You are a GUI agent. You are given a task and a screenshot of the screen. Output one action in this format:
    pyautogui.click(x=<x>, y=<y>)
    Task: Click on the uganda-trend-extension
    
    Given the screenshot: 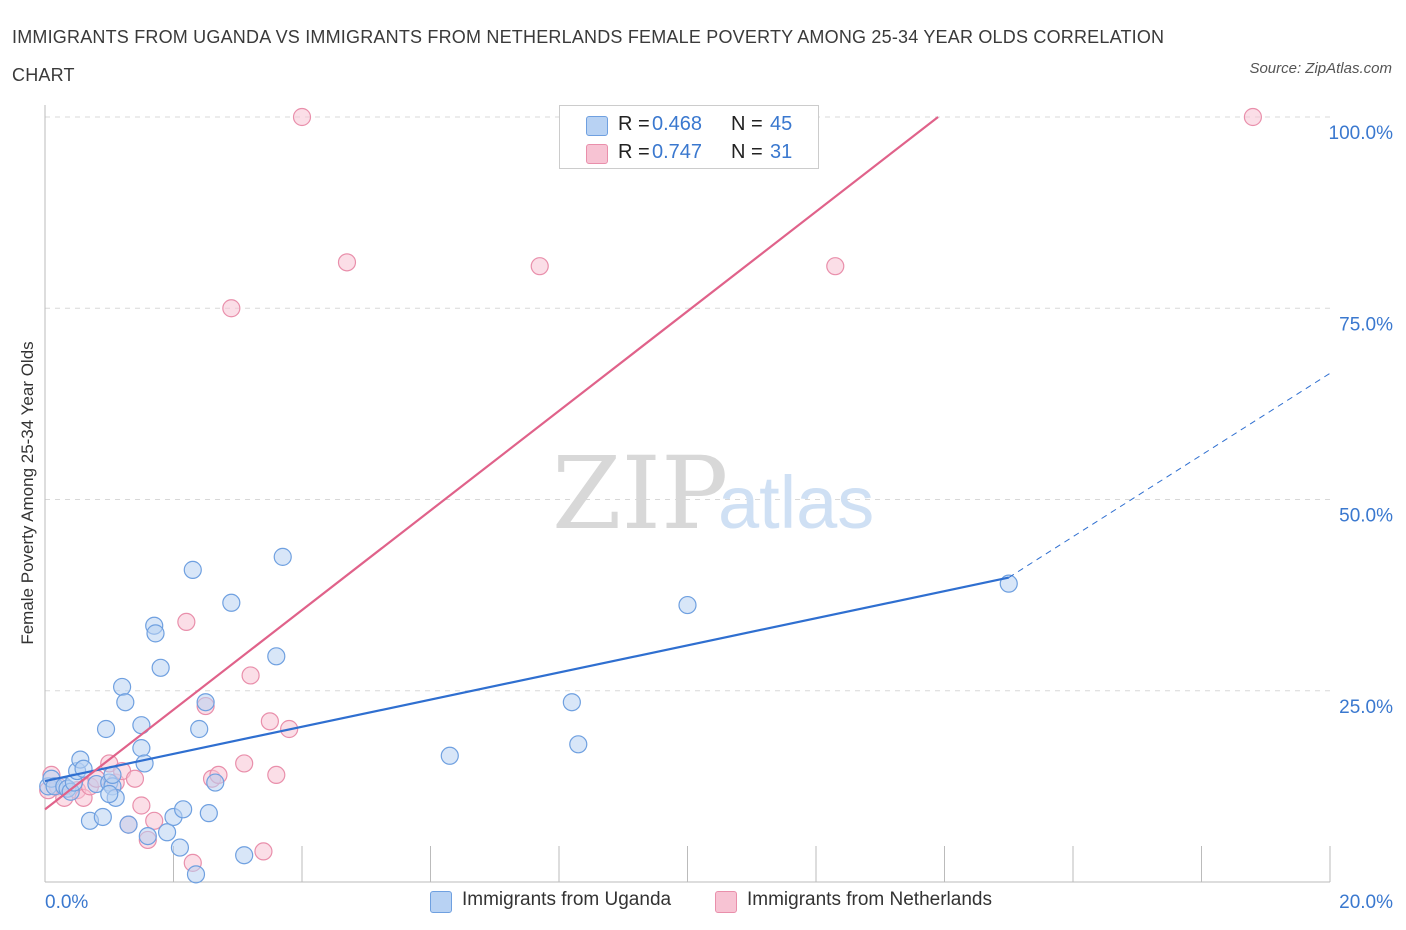 What is the action you would take?
    pyautogui.click(x=1169, y=475)
    